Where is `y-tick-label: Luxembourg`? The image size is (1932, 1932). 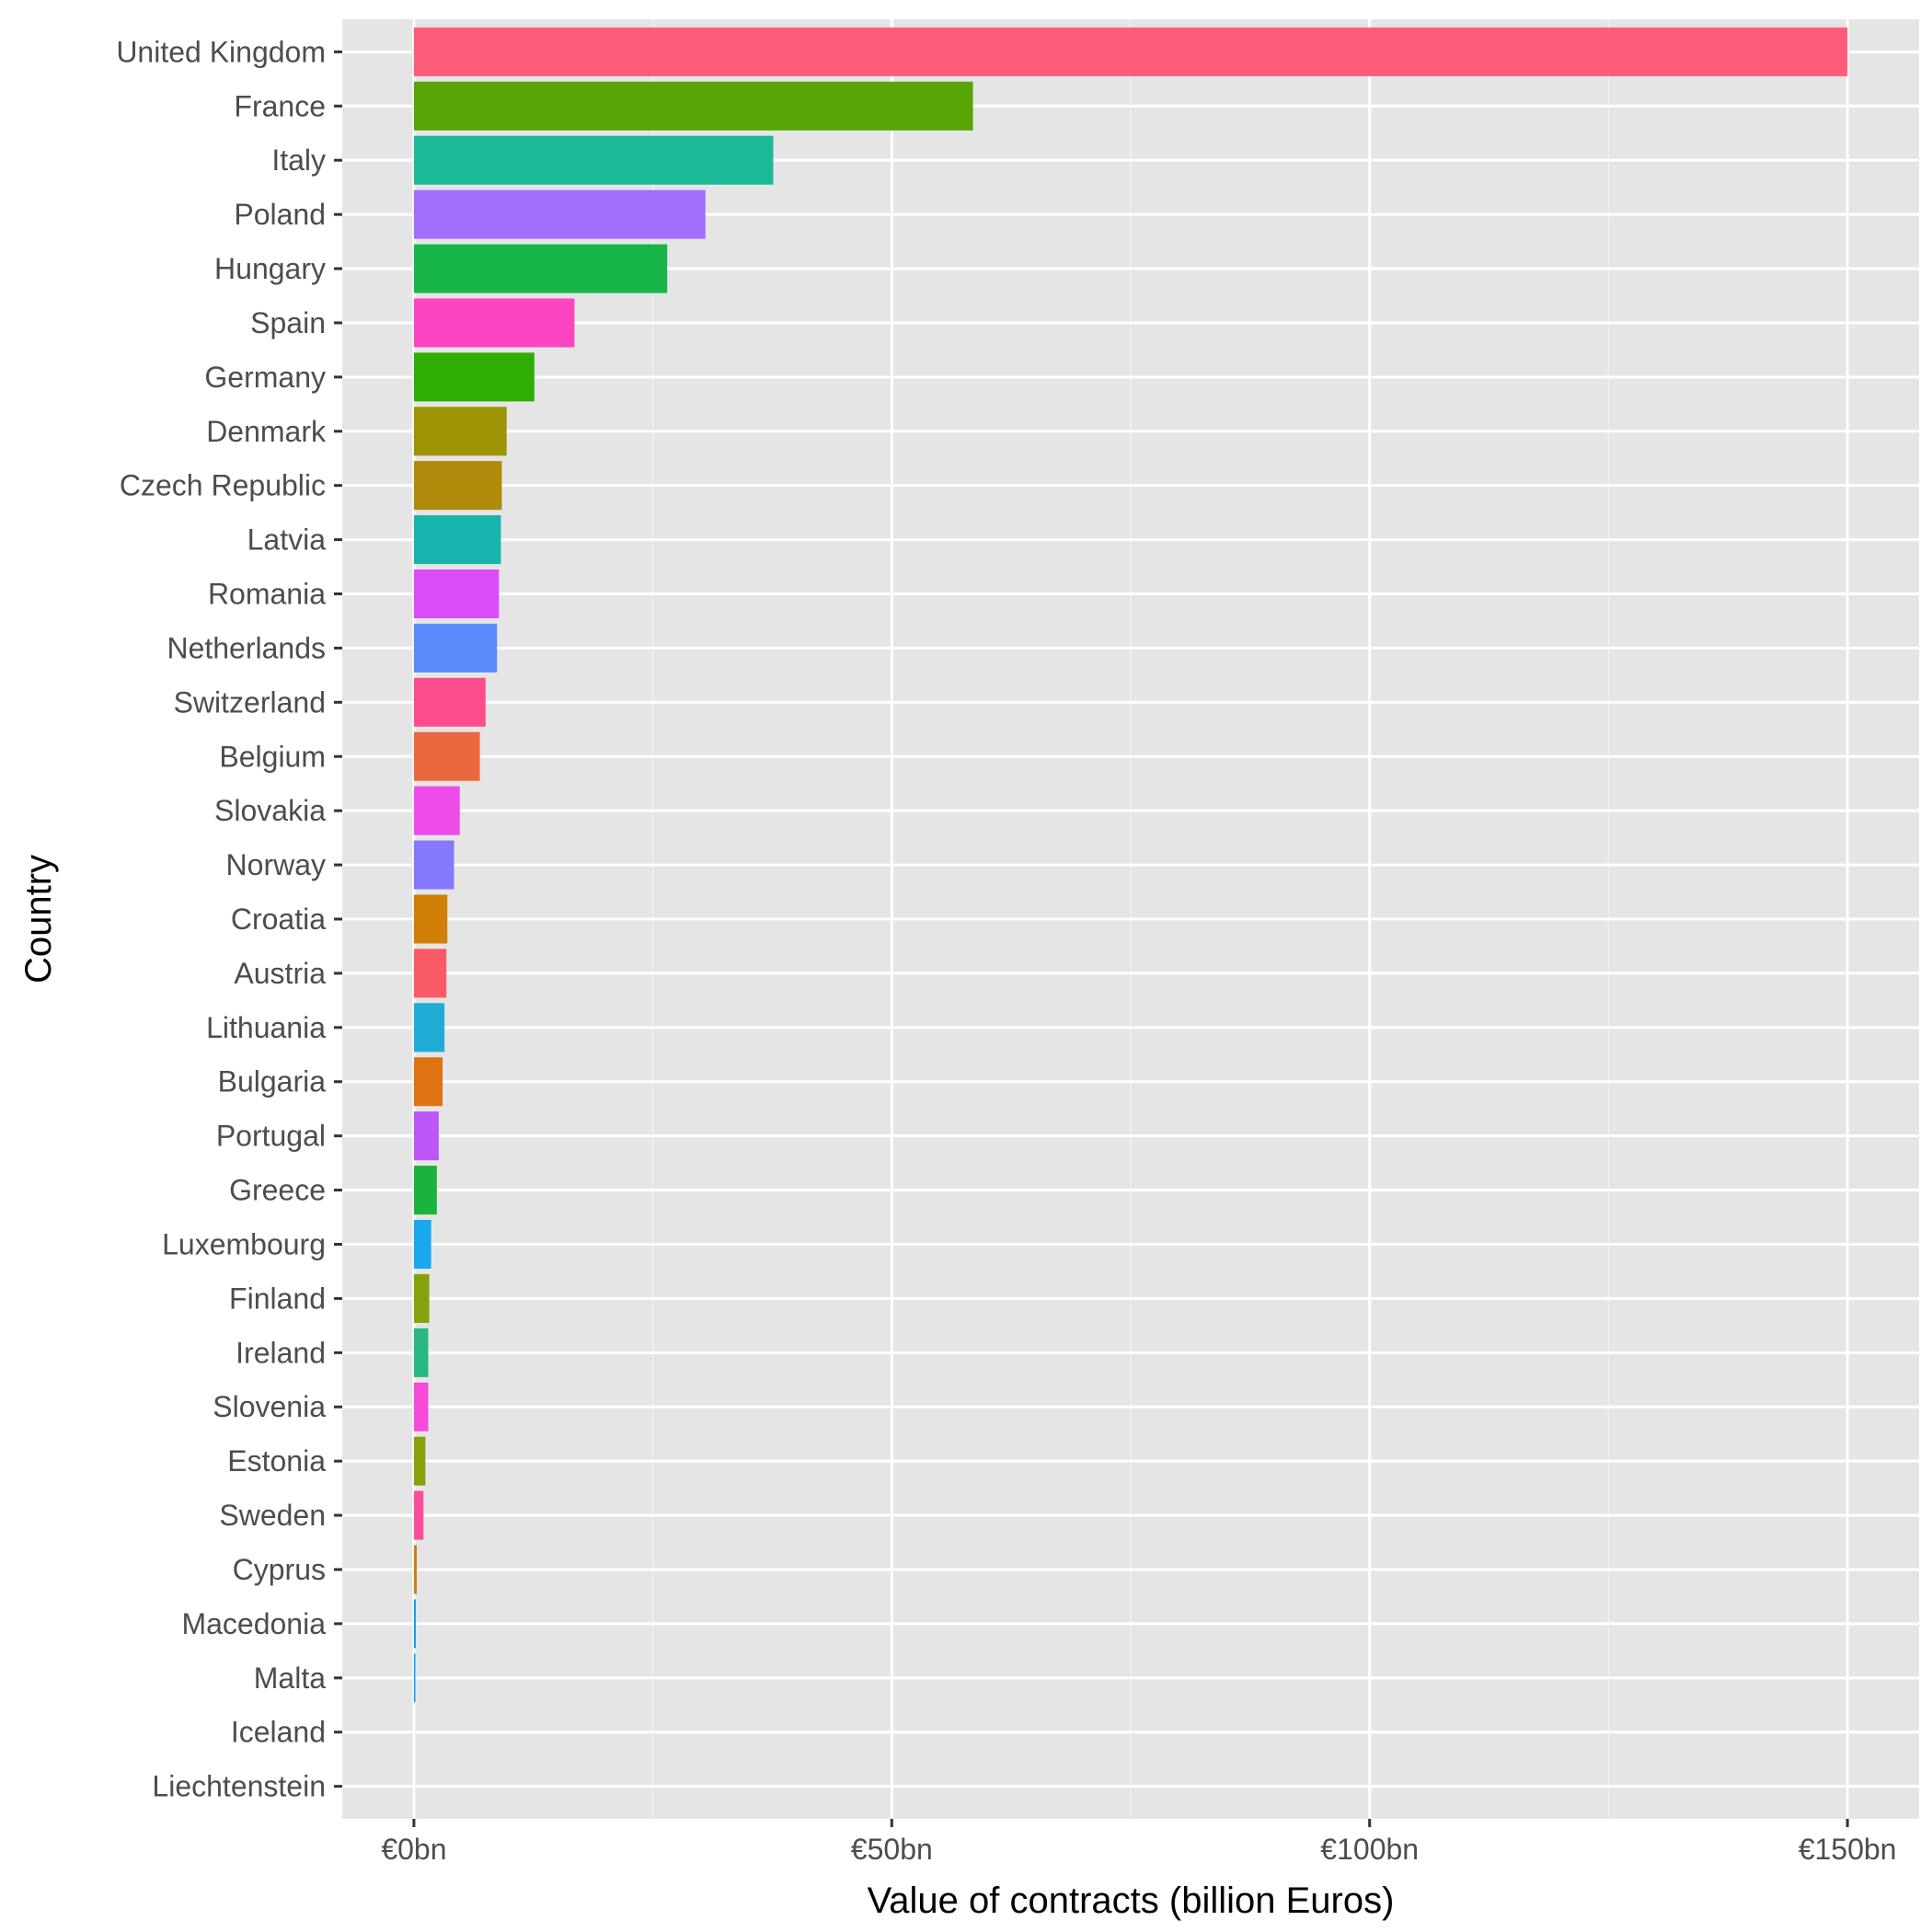 y-tick-label: Luxembourg is located at coordinates (244, 1243).